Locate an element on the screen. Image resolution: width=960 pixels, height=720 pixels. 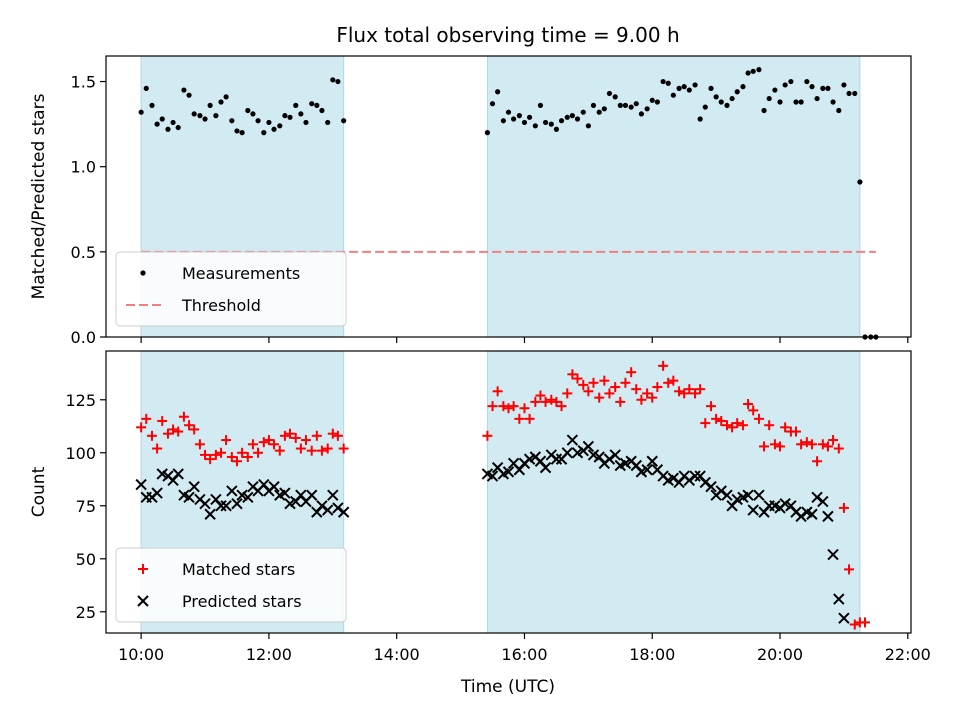
bottom-y-tick-label: 50 is located at coordinates (86, 559).